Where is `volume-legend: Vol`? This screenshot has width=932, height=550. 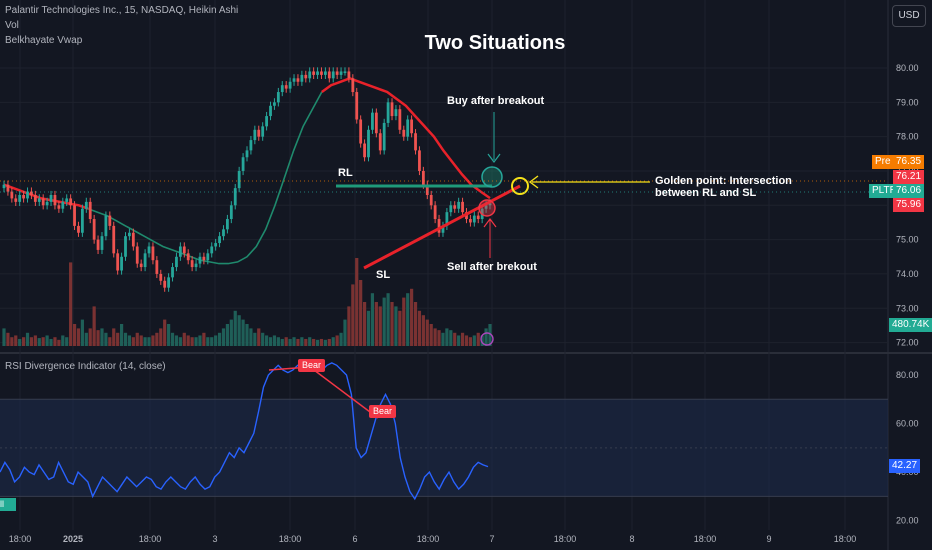 volume-legend: Vol is located at coordinates (12, 25).